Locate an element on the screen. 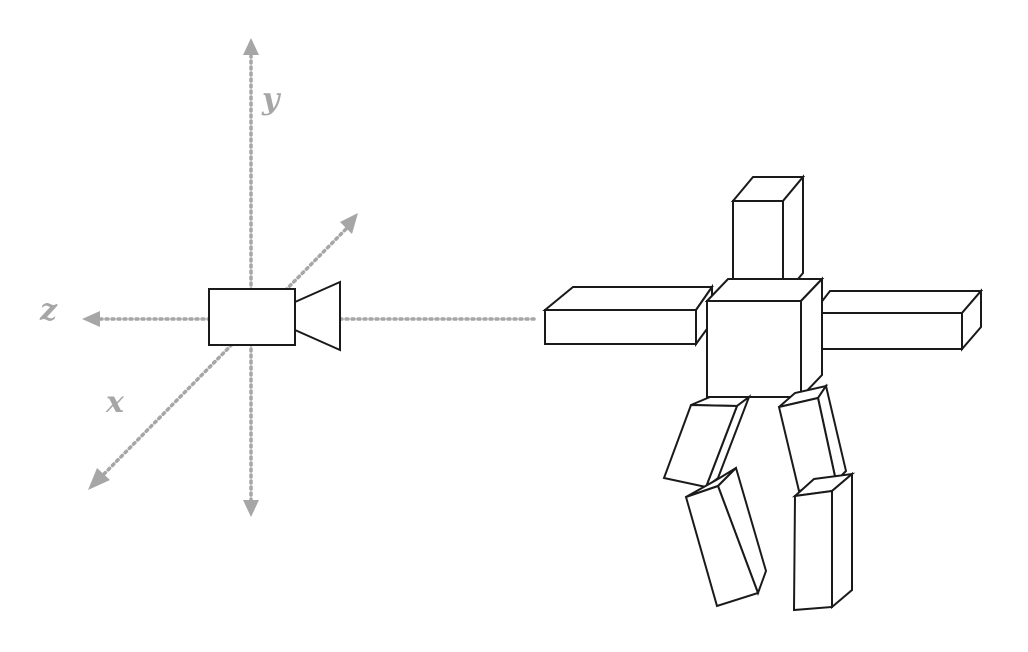 The height and width of the screenshot is (652, 1028). head-box is located at coordinates (768, 237).